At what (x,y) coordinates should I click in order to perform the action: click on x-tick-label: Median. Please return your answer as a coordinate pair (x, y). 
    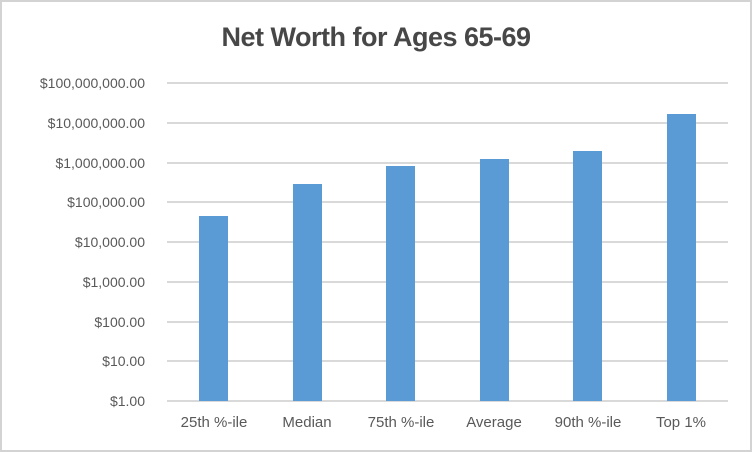
    Looking at the image, I should click on (307, 422).